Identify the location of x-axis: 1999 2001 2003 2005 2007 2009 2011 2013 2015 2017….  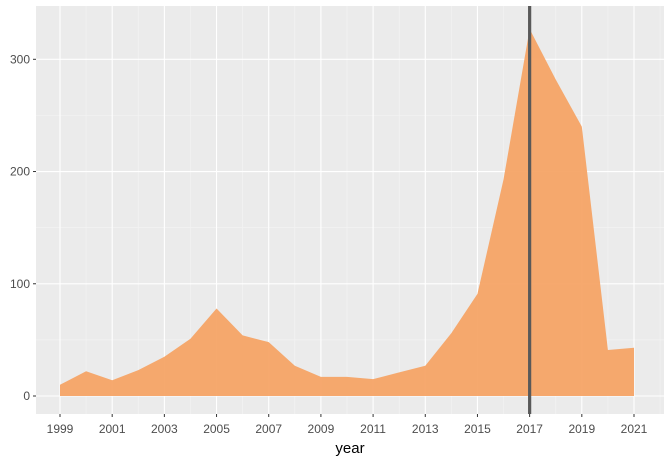
(347, 425).